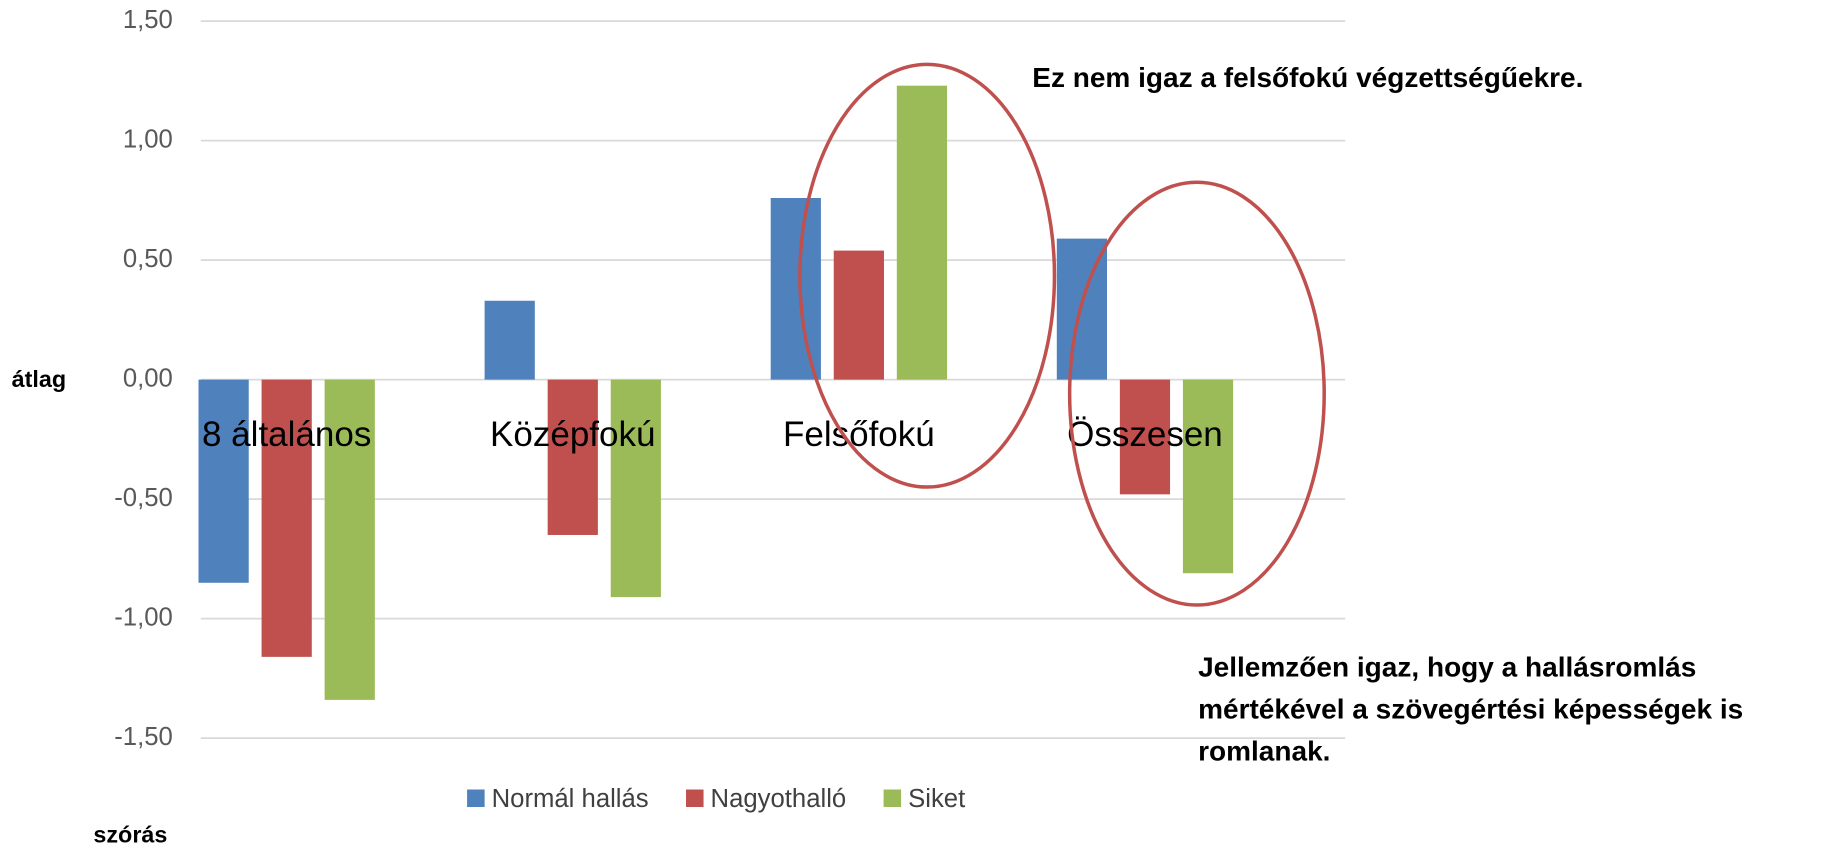 This screenshot has width=1831, height=848. What do you see at coordinates (1470, 709) in the screenshot?
I see `annotation: mértékével a szövegértési képességek is` at bounding box center [1470, 709].